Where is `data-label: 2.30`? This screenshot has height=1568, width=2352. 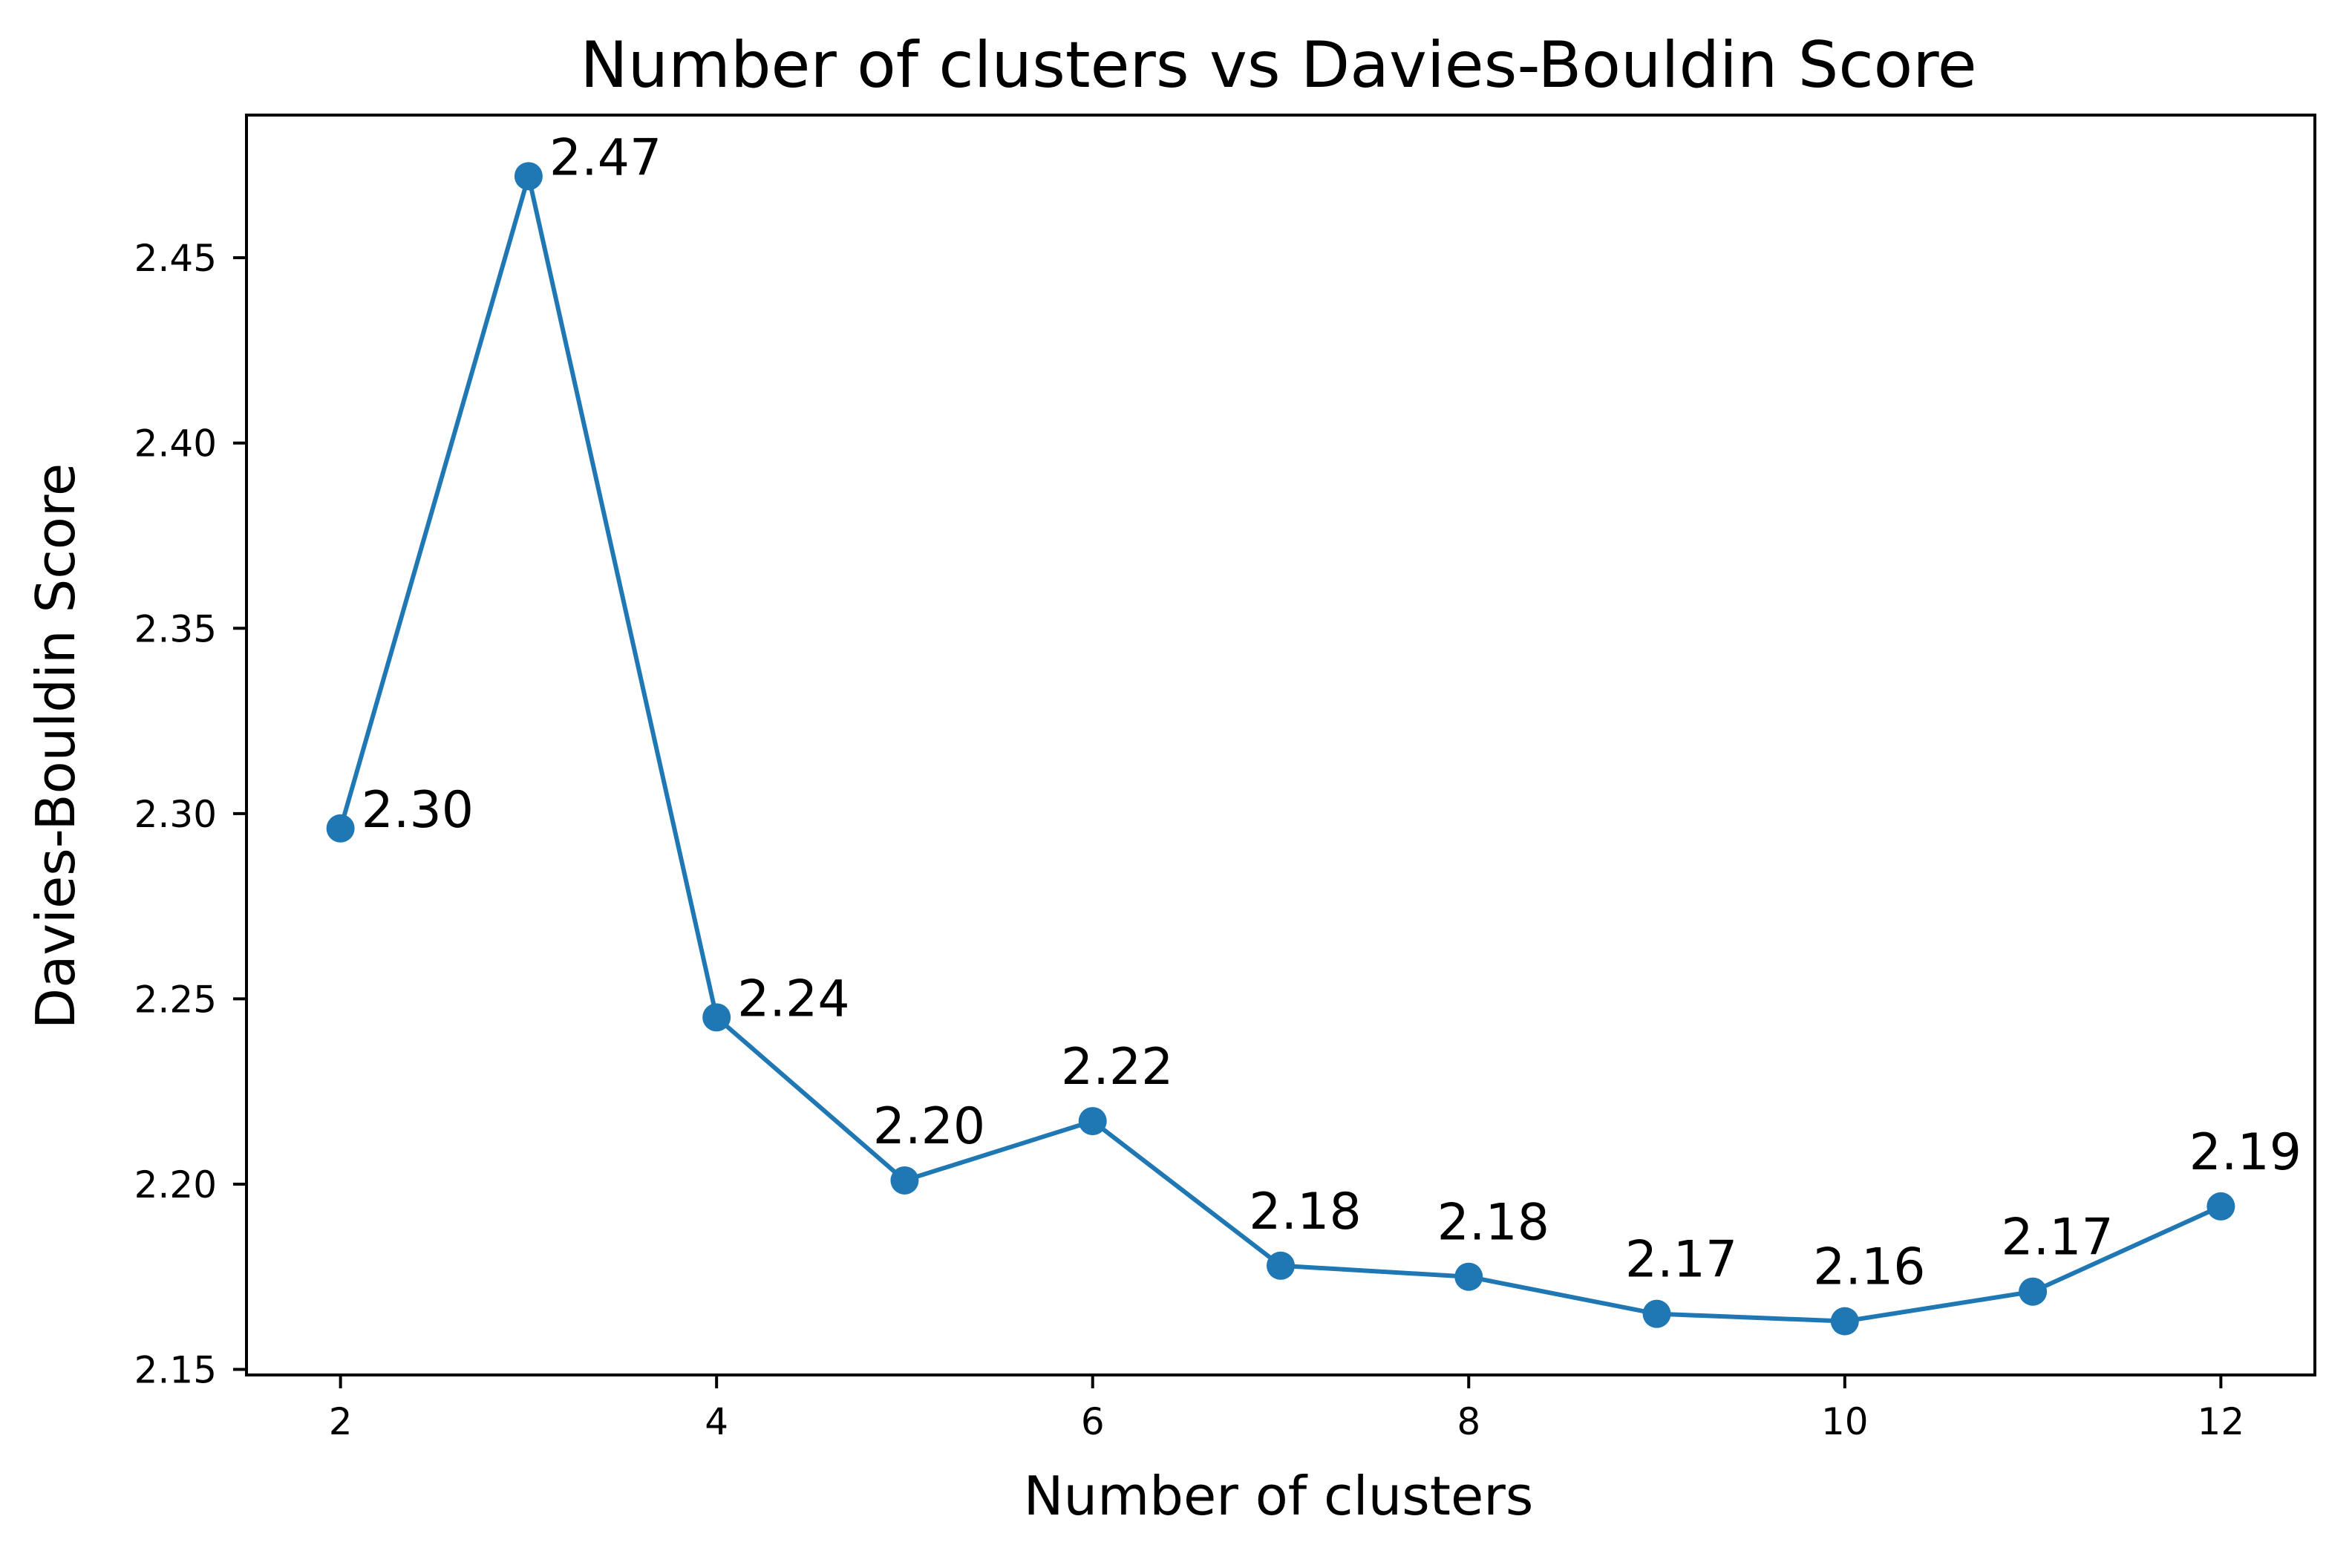
data-label: 2.30 is located at coordinates (418, 810).